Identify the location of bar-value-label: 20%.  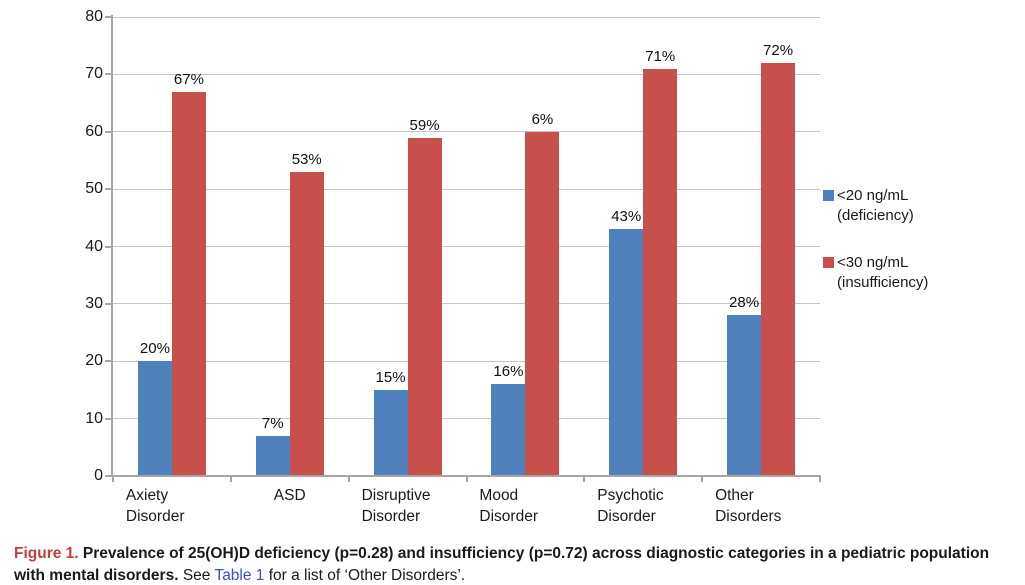
(154, 349).